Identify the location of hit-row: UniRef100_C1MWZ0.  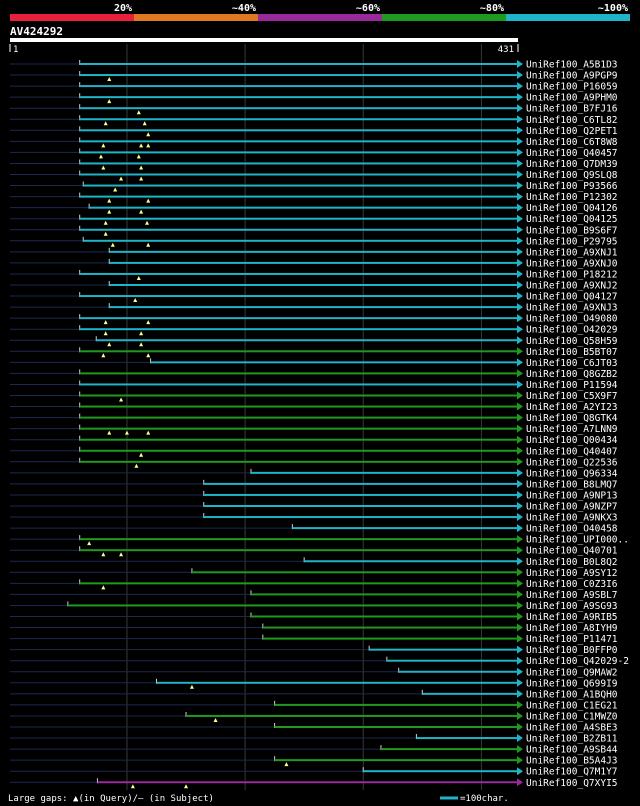
(314, 716).